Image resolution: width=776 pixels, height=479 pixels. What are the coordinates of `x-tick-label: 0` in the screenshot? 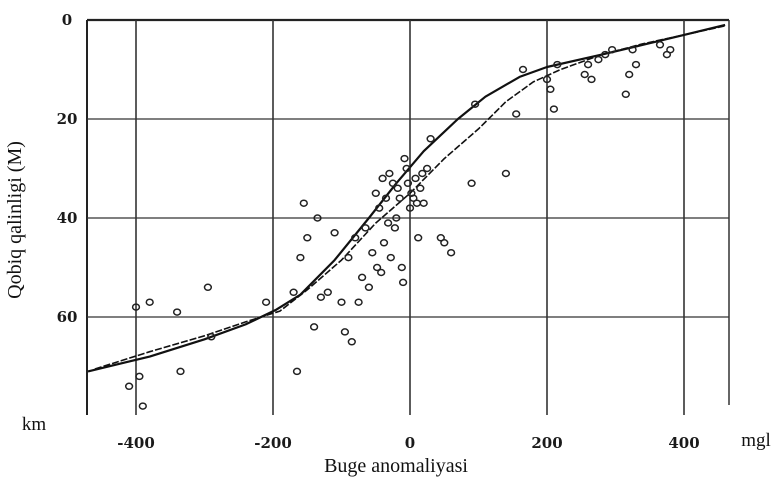 It's located at (410, 443).